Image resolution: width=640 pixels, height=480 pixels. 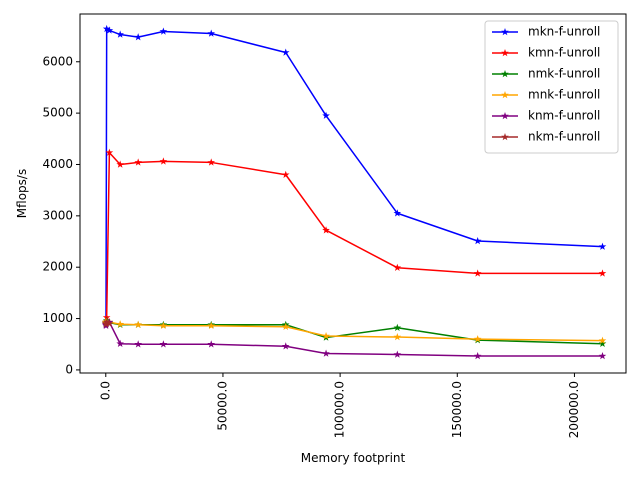 I want to click on legend-item: mkn-f-unroll, so click(x=546, y=32).